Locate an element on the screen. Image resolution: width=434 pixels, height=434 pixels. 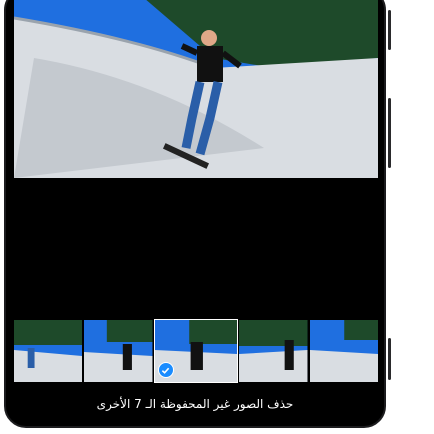
delete-unsaved-button: حذف الصور غير المحفوظة الـ 7 الأخرى is located at coordinates (195, 404).